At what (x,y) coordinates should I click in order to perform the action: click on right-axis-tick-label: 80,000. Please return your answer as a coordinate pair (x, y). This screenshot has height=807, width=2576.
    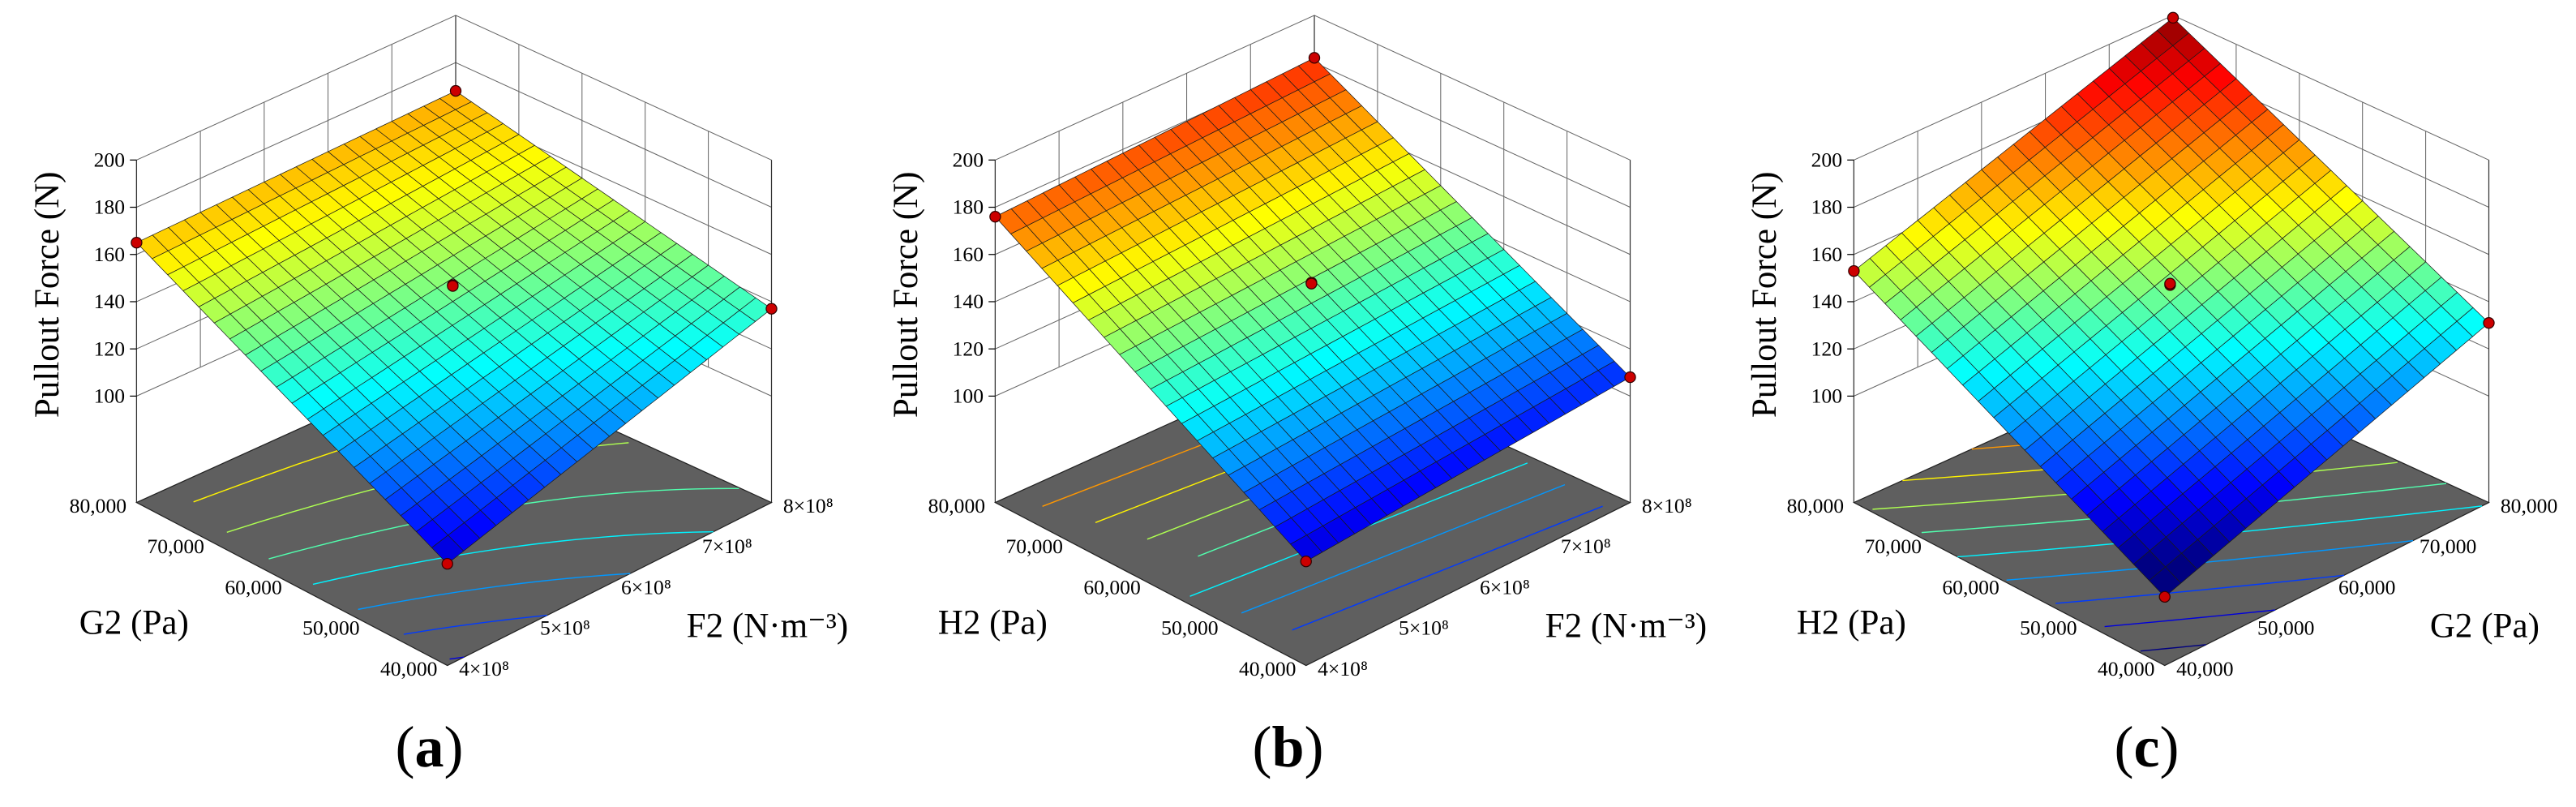
    Looking at the image, I should click on (2529, 505).